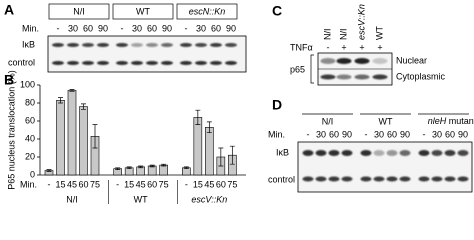  I want to click on column-label: WT, so click(379, 33).